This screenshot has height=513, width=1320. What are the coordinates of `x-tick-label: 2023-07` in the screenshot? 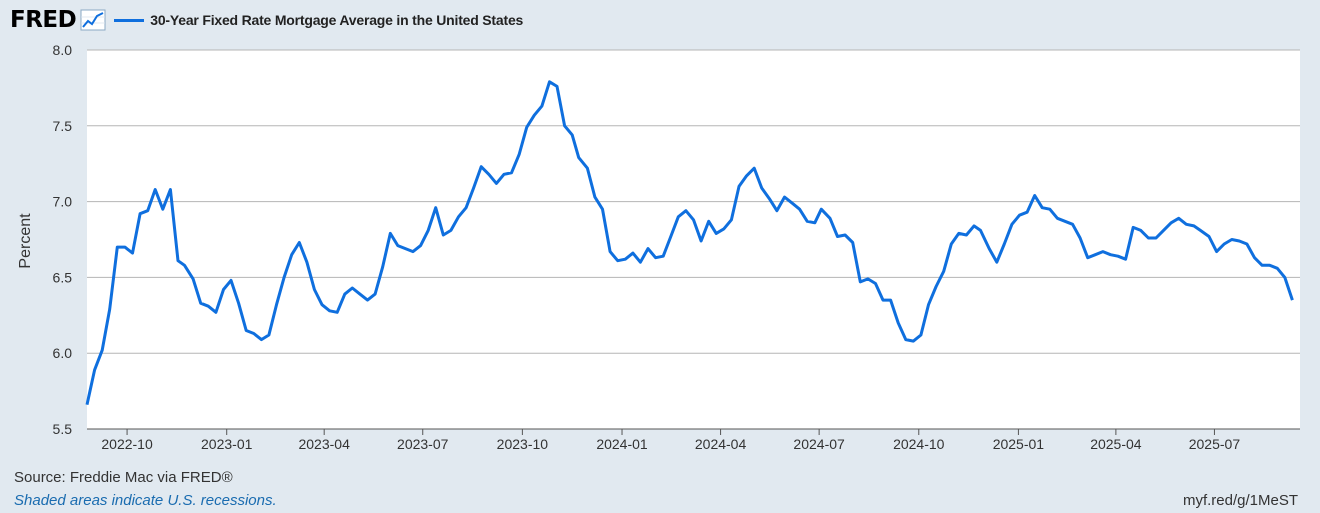 It's located at (423, 444).